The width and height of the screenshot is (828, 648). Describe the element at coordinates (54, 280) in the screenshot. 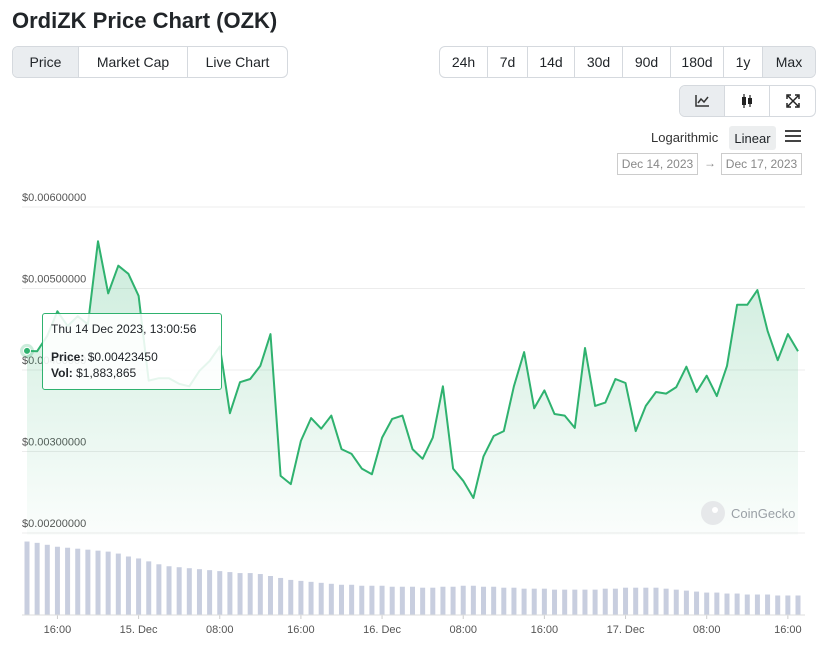

I see `y-tick-label: $0.00500000` at that location.